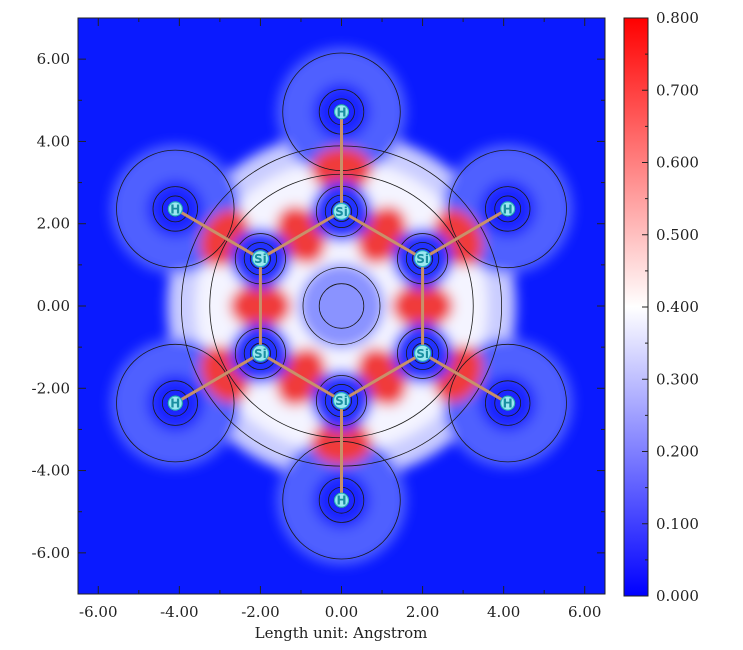  I want to click on colorbar-tick-label: 0.200, so click(677, 452).